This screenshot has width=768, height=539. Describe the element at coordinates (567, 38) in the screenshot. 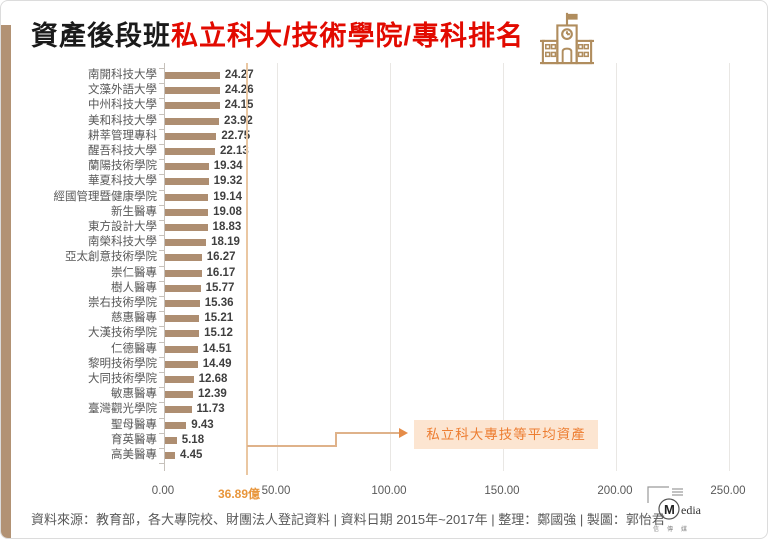

I see `school-building-icon` at that location.